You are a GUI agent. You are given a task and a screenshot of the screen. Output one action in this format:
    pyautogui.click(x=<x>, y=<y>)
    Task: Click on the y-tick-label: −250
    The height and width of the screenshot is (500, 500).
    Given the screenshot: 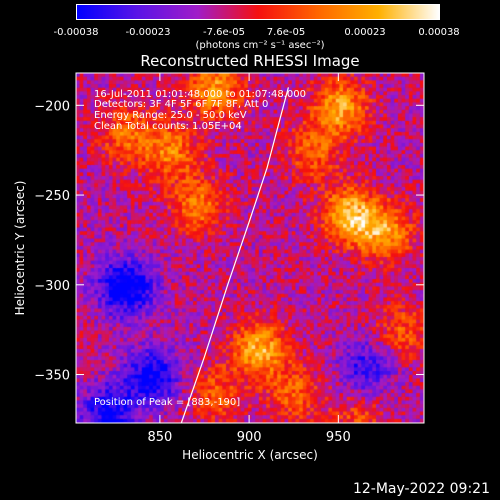 What is the action you would take?
    pyautogui.click(x=52, y=196)
    